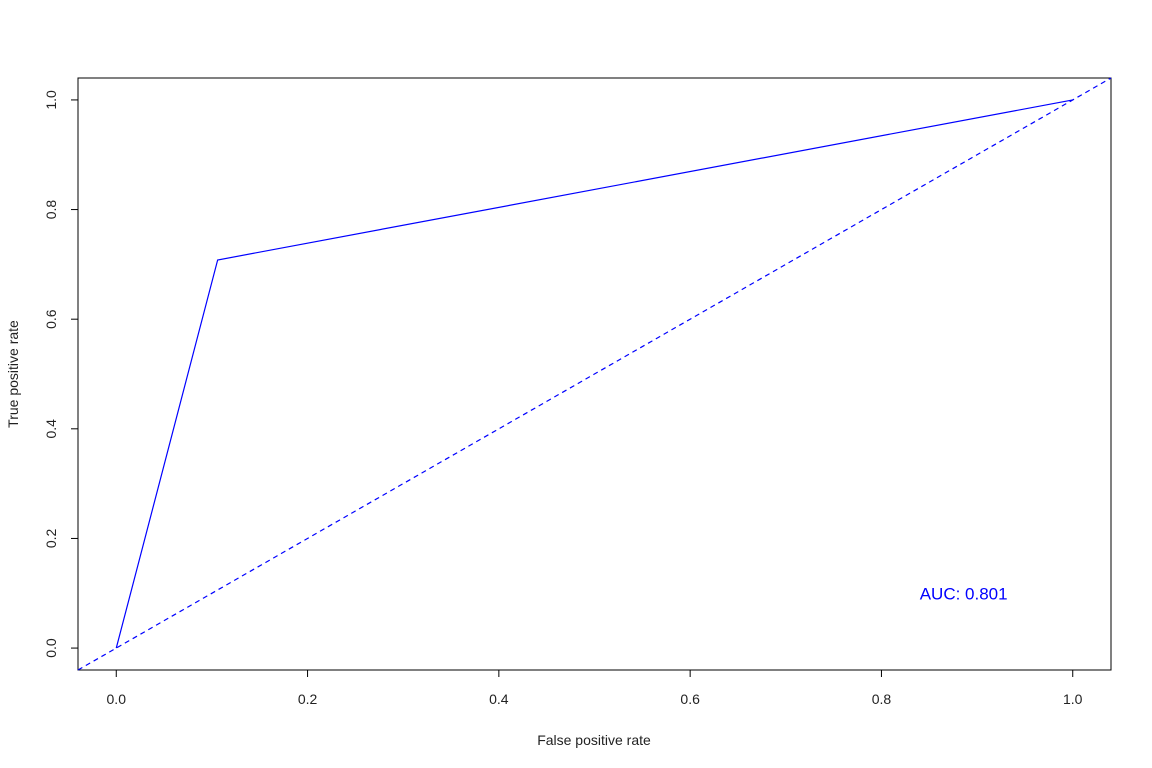 The height and width of the screenshot is (768, 1152). Describe the element at coordinates (882, 699) in the screenshot. I see `x-tick-label: 0.8` at that location.